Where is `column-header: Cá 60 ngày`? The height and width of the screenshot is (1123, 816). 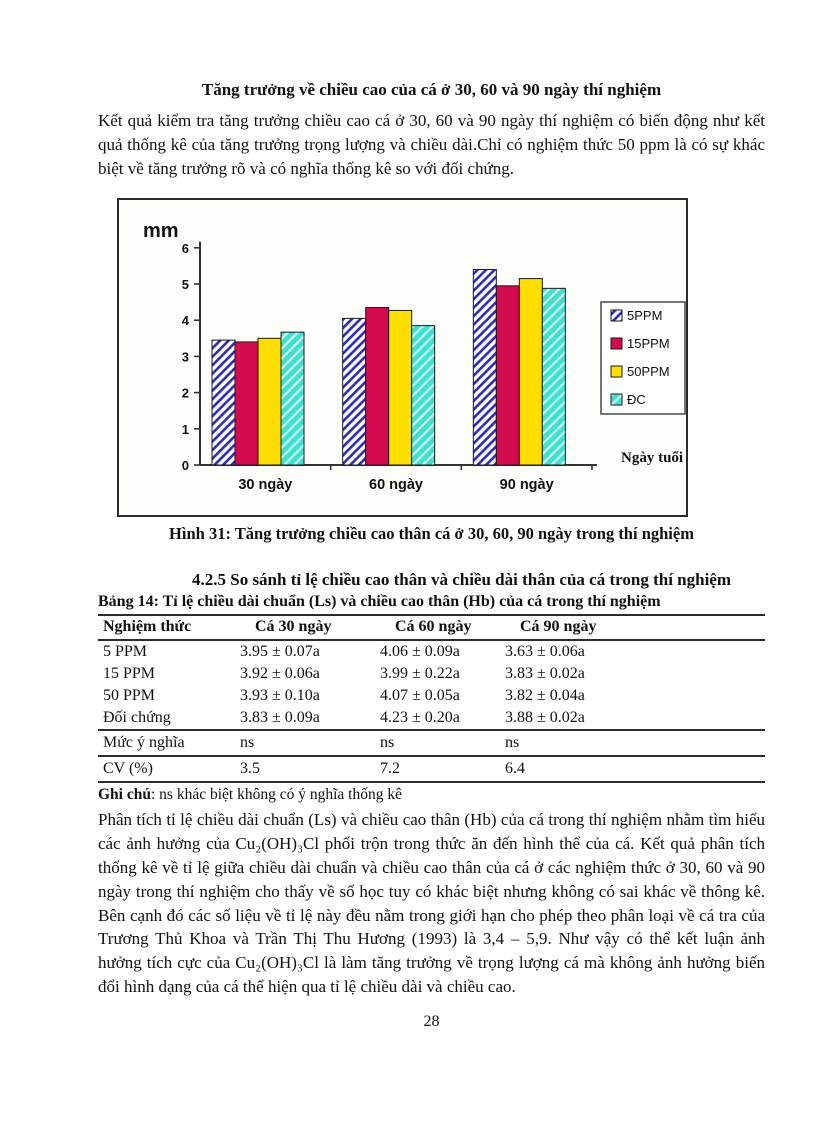 column-header: Cá 60 ngày is located at coordinates (442, 628).